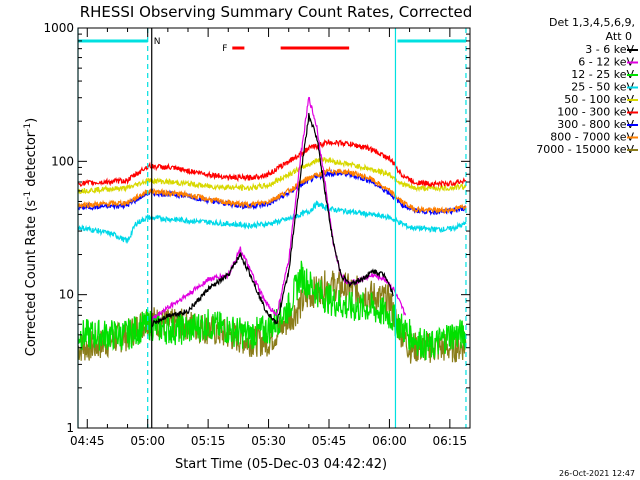 Image resolution: width=640 pixels, height=480 pixels. What do you see at coordinates (272, 175) in the screenshot?
I see `series-line-50-100-kev` at bounding box center [272, 175].